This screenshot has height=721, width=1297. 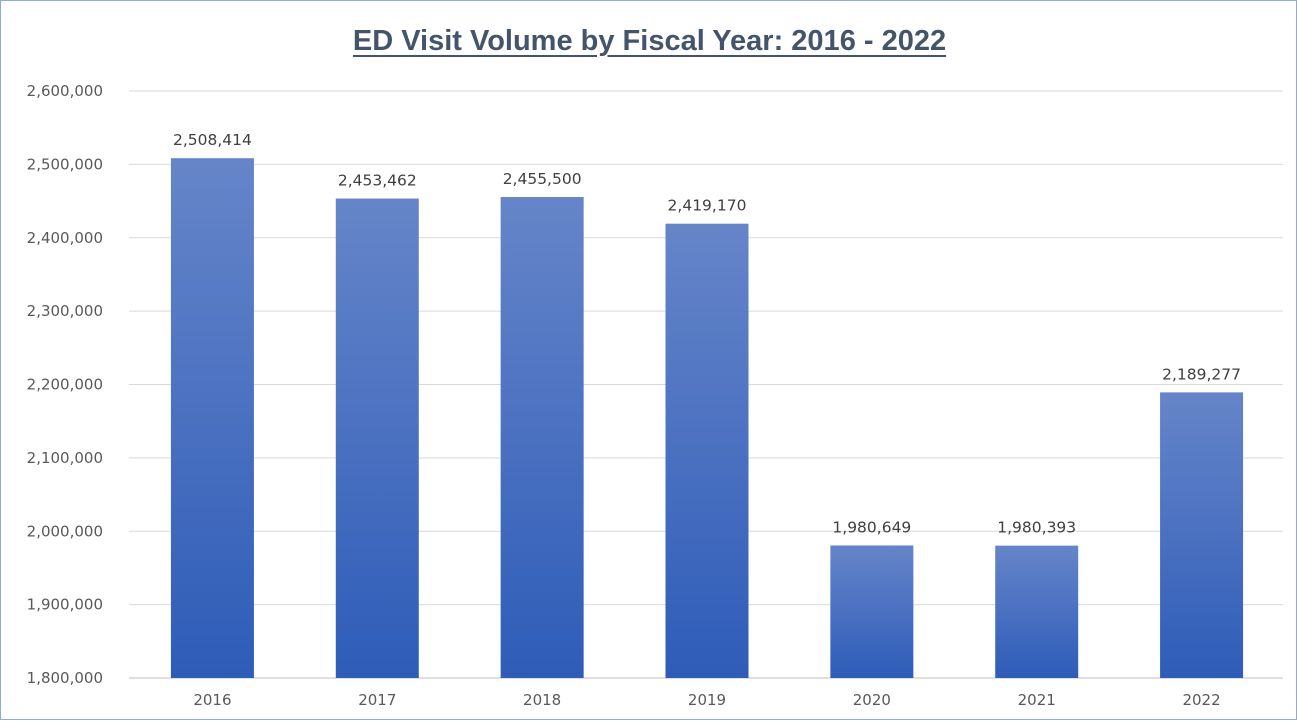 What do you see at coordinates (377, 438) in the screenshot?
I see `bar-2017` at bounding box center [377, 438].